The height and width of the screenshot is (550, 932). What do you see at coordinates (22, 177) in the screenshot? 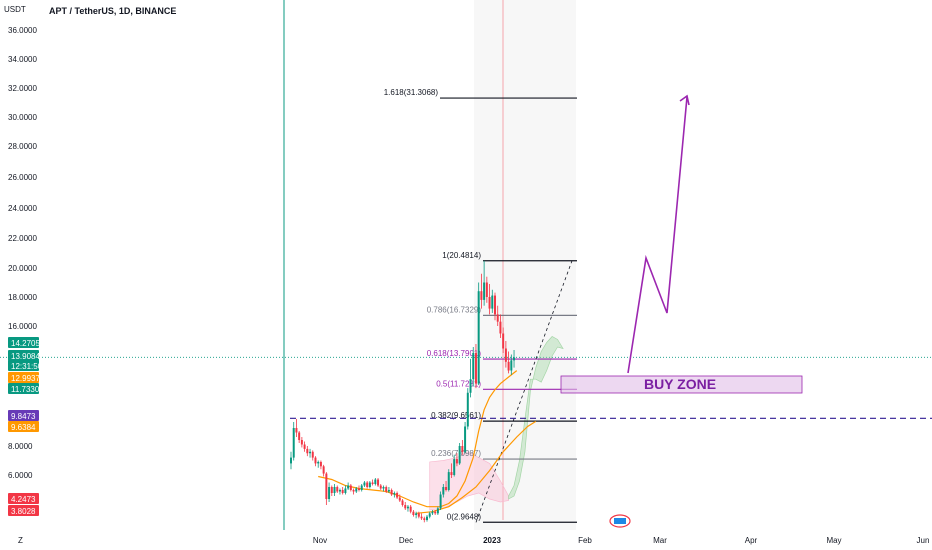
I see `y-tick-5: 26.0000` at bounding box center [22, 177].